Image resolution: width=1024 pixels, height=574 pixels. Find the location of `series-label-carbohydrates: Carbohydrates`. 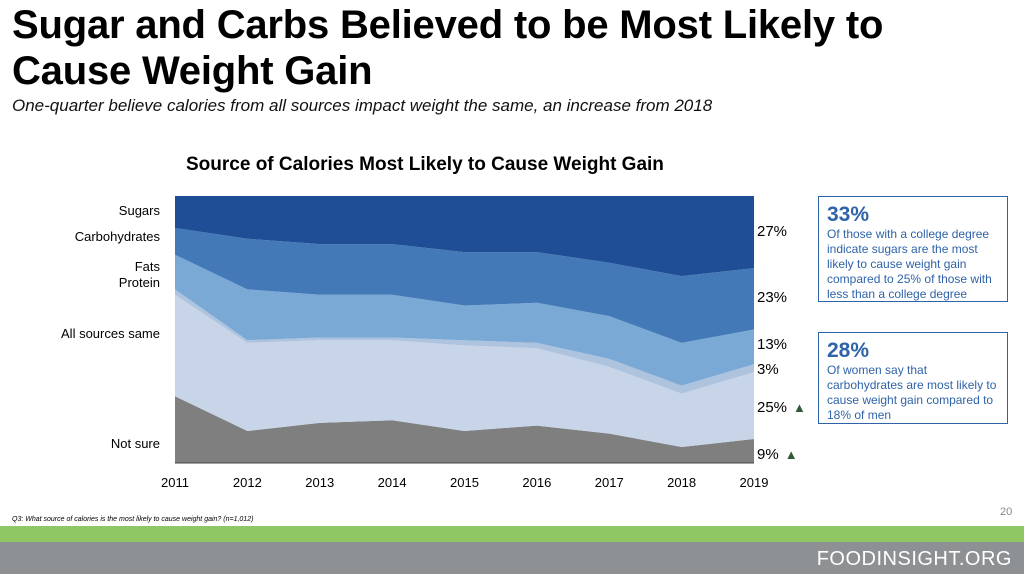

series-label-carbohydrates: Carbohydrates is located at coordinates (117, 236).